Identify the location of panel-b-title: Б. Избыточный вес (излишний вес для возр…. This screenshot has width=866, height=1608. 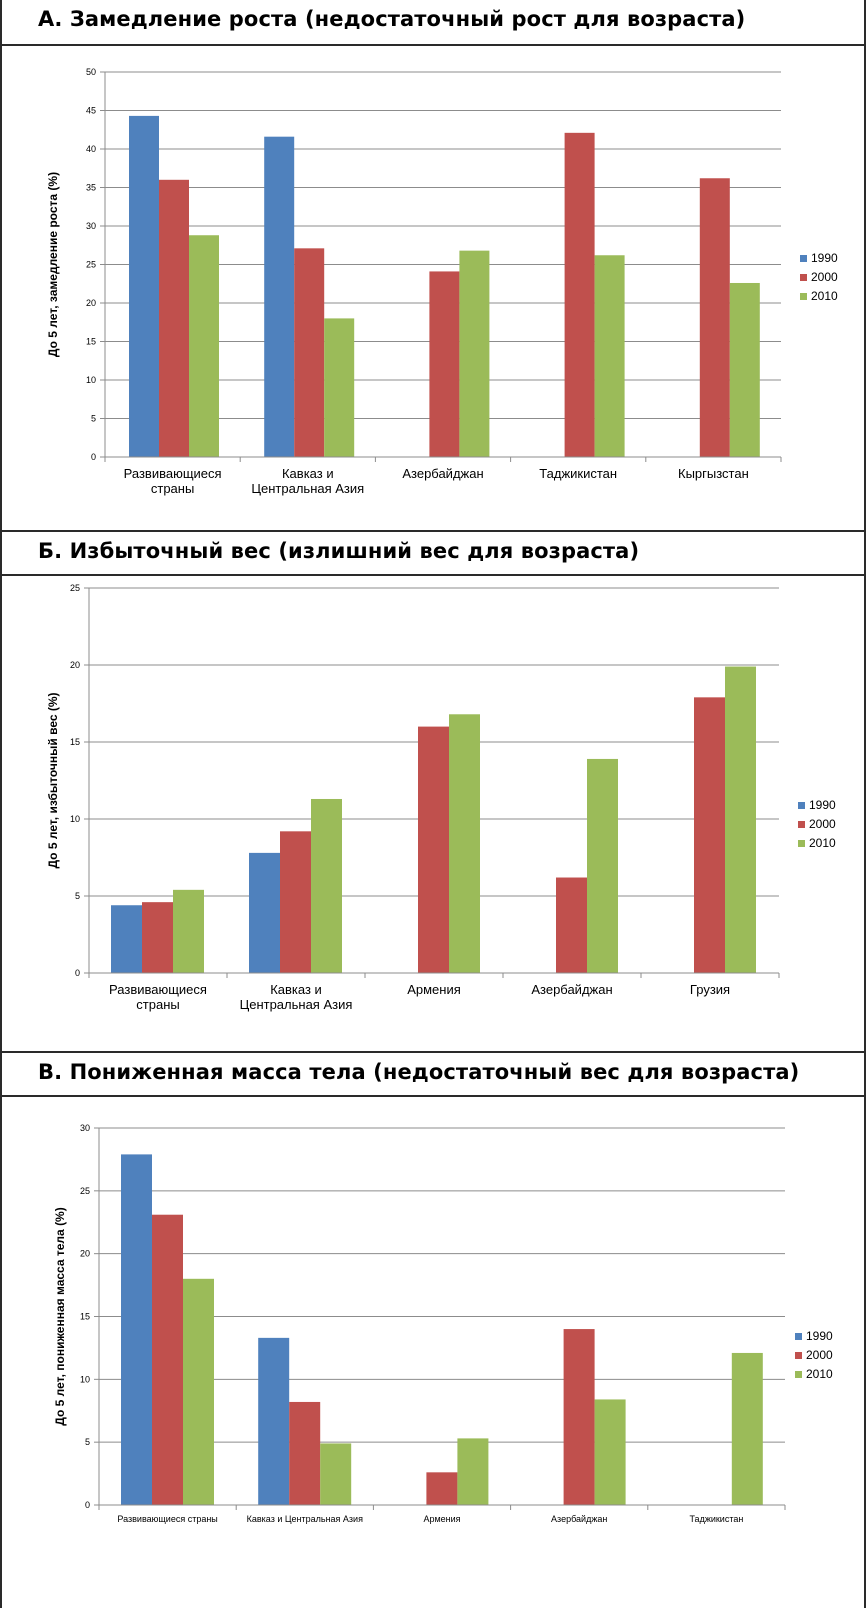
(339, 551).